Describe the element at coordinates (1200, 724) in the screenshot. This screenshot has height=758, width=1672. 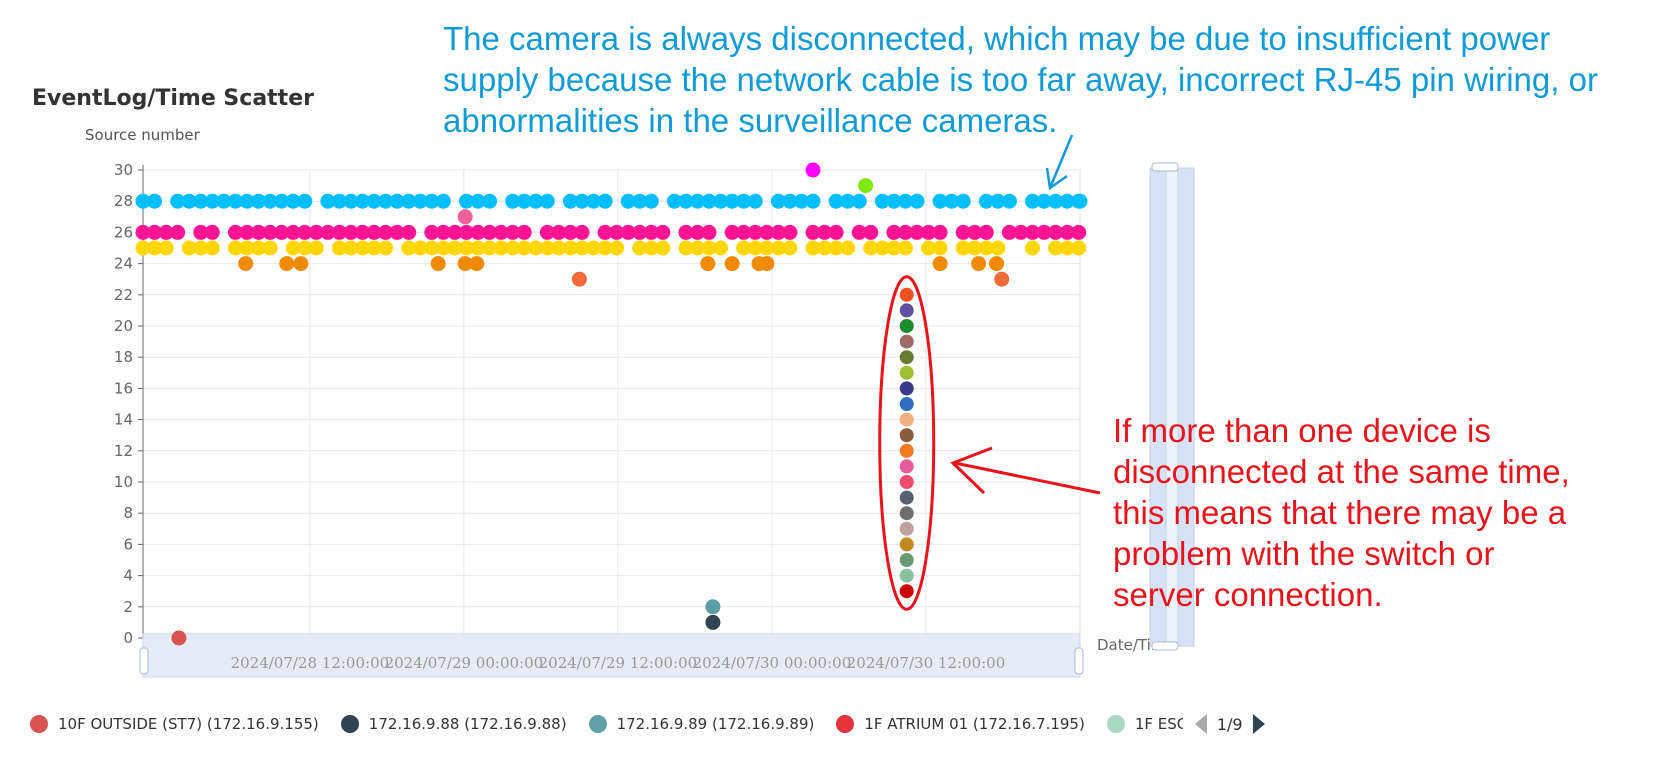
I see `legend-prev-page-icon` at that location.